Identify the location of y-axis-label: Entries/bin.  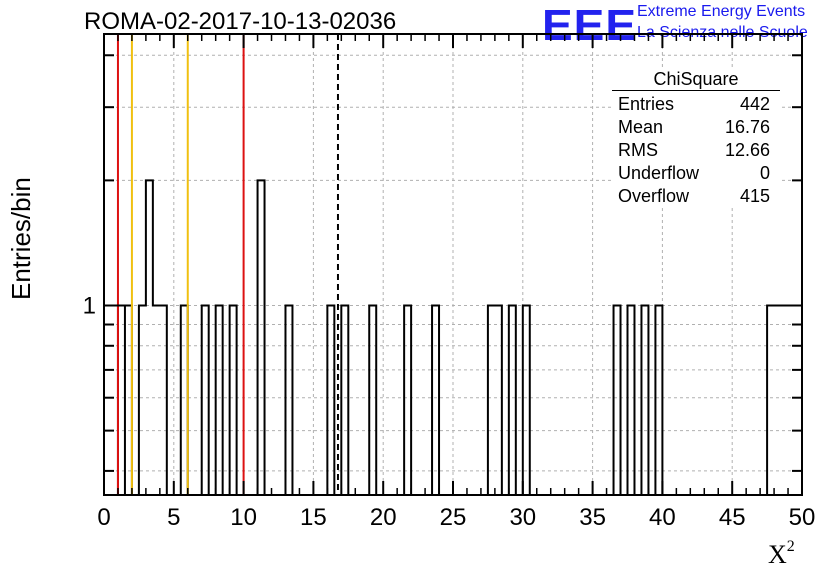
(21, 238).